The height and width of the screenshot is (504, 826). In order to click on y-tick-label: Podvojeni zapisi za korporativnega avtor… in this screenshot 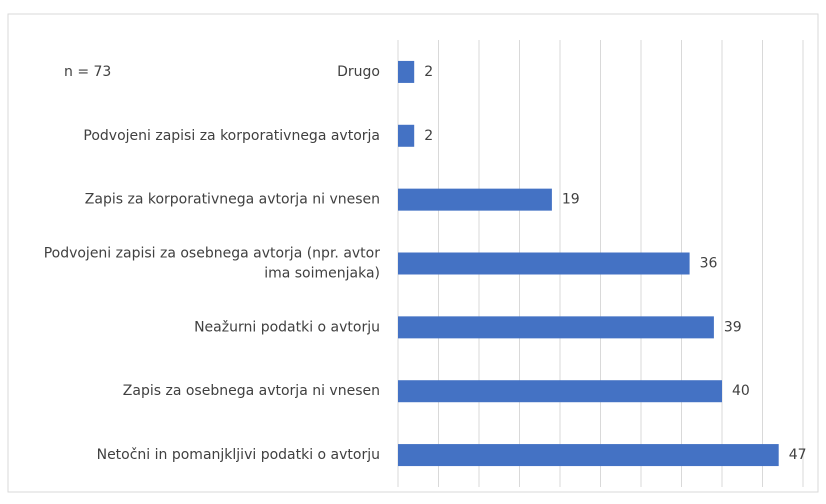, I will do `click(231, 136)`.